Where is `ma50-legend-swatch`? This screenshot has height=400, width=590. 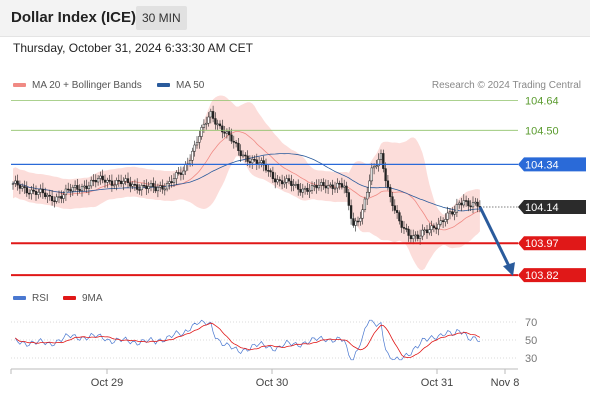 ma50-legend-swatch is located at coordinates (163, 85).